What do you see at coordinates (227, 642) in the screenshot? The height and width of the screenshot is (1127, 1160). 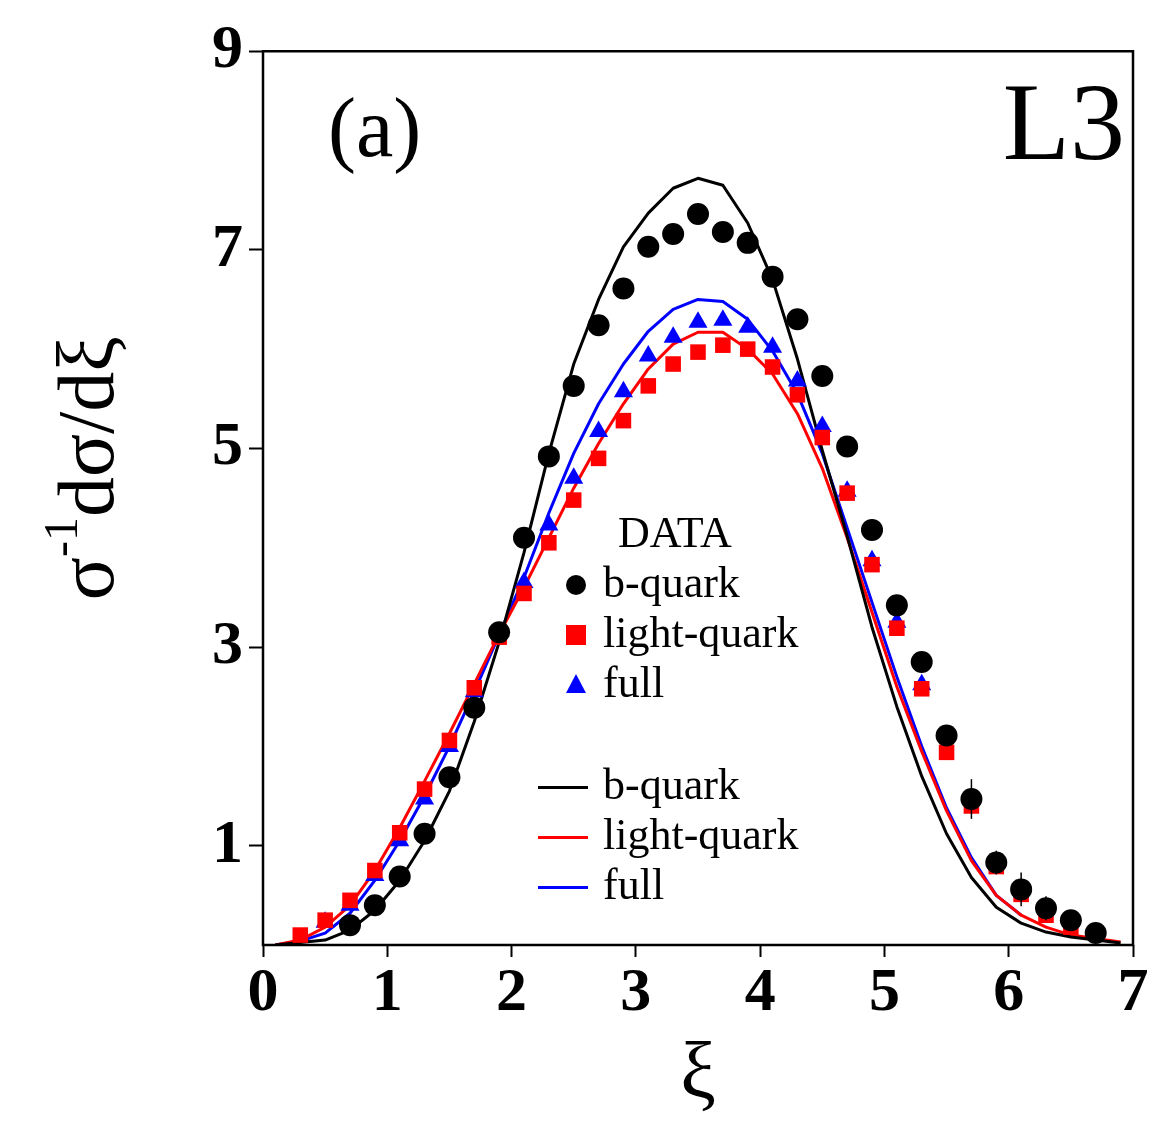 I see `y-tick-label: 3` at bounding box center [227, 642].